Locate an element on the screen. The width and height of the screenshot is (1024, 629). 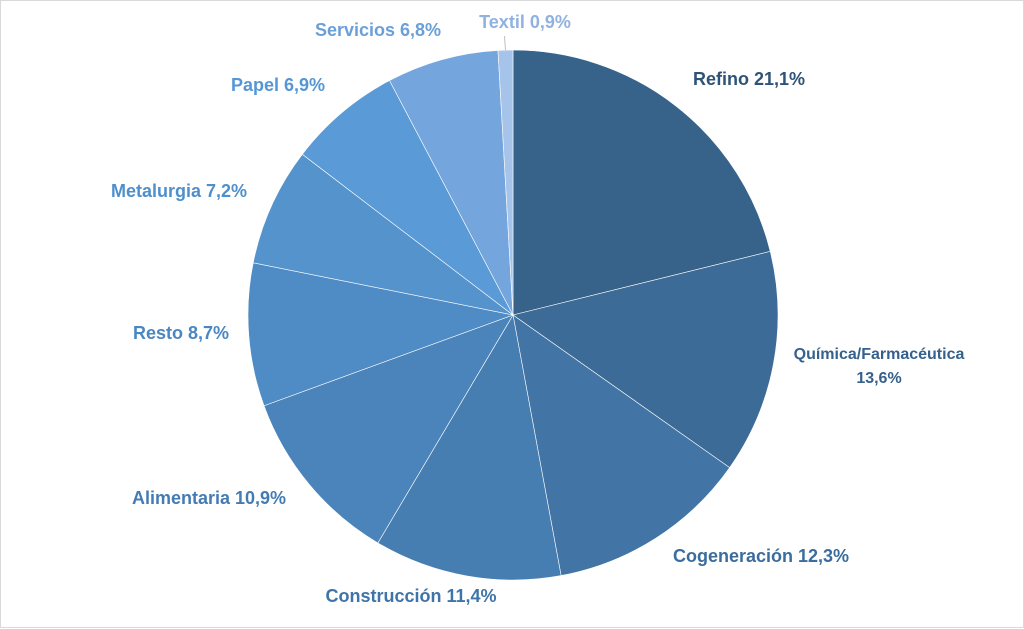
pie-slice-construcci-n is located at coordinates (469, 447).